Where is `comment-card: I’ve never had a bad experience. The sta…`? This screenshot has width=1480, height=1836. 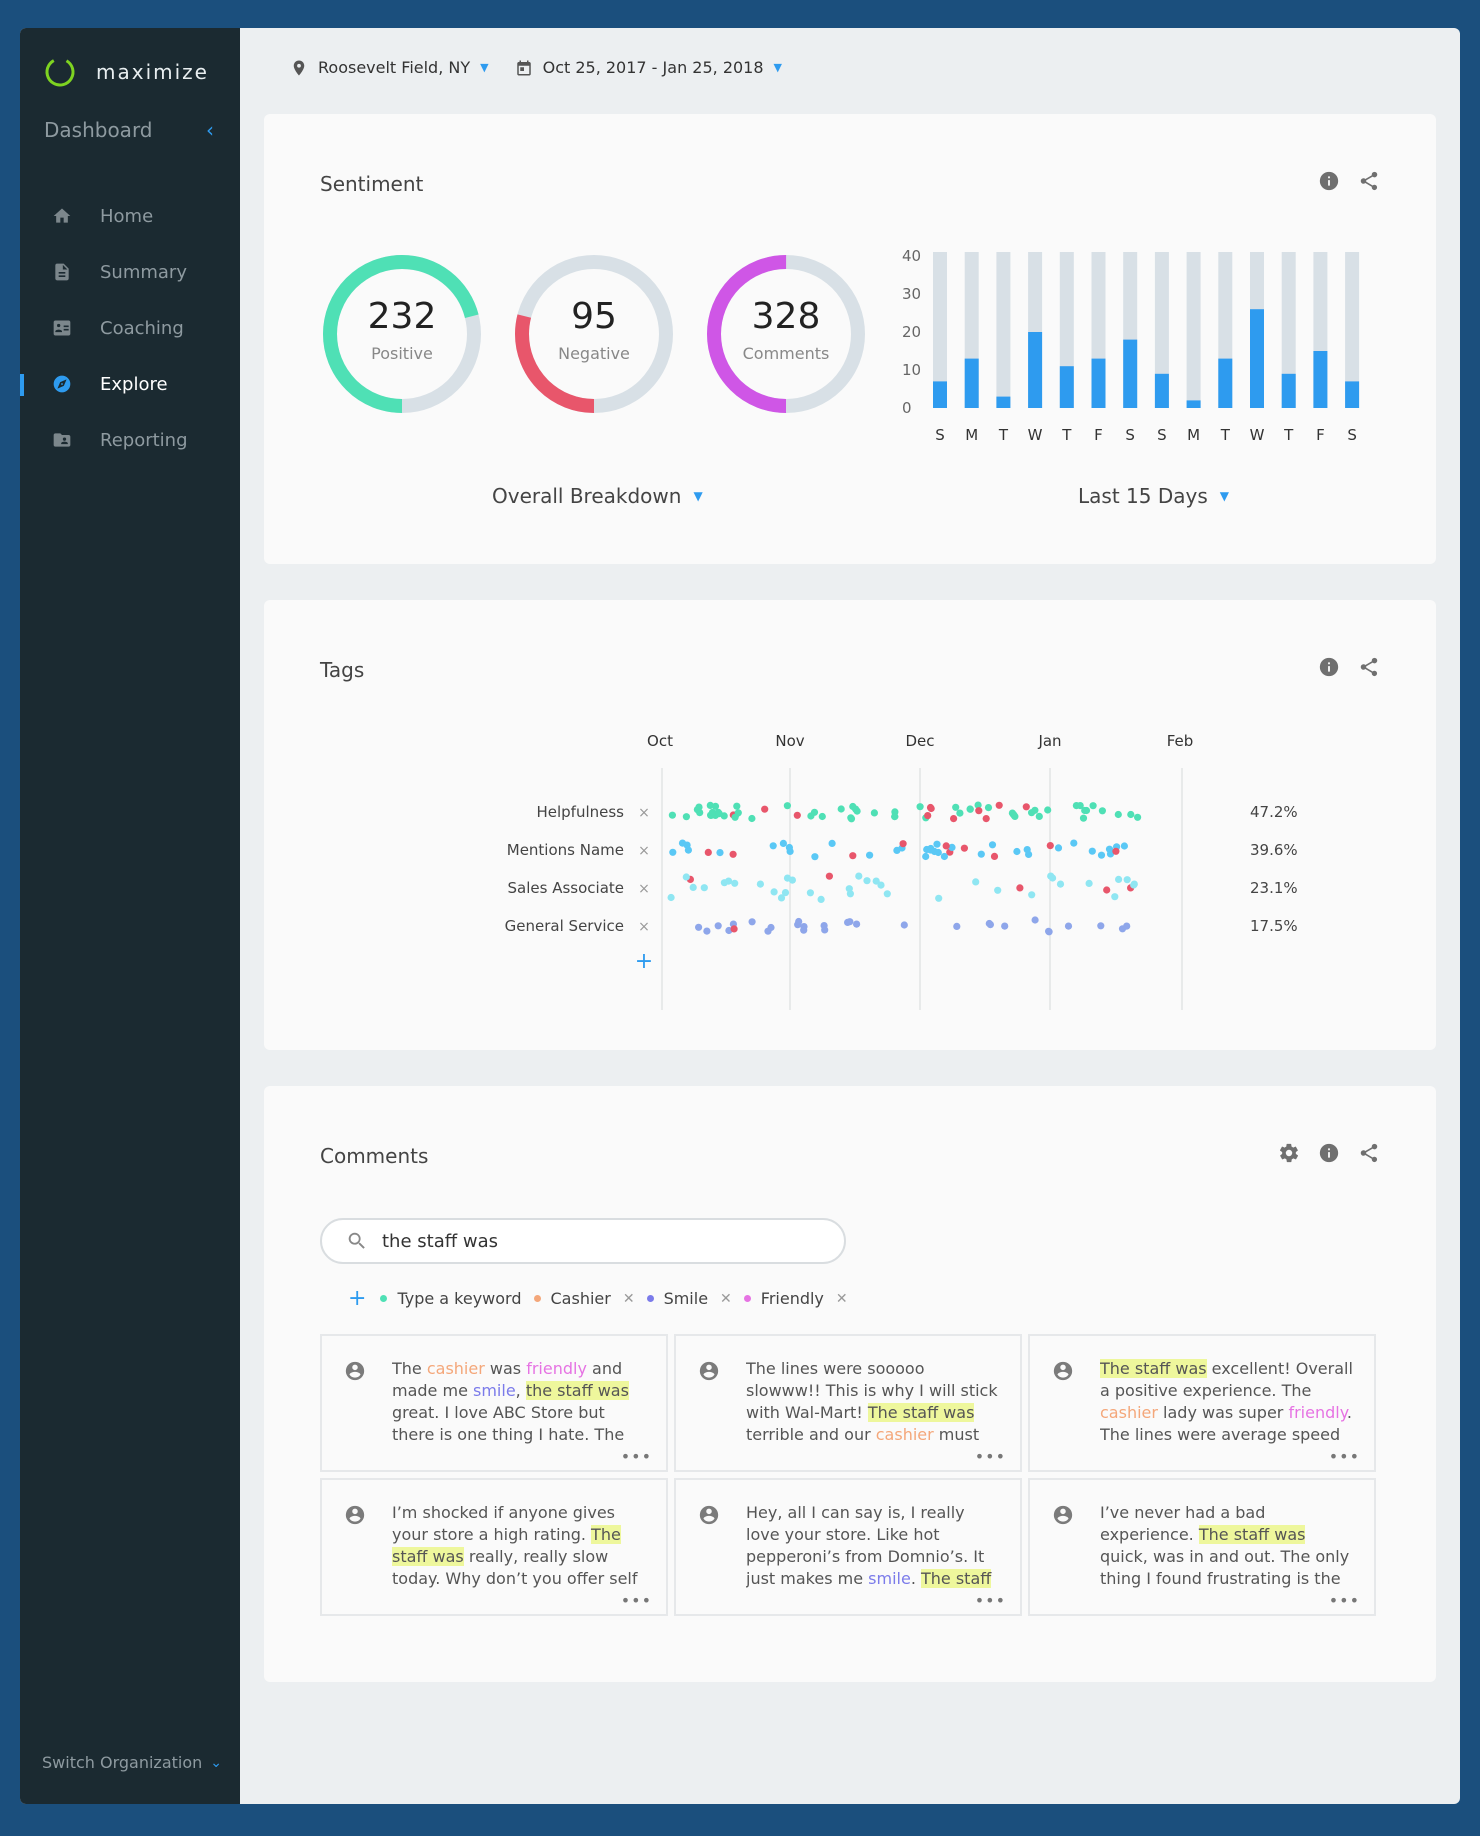 comment-card: I’ve never had a bad experience. The sta… is located at coordinates (1202, 1547).